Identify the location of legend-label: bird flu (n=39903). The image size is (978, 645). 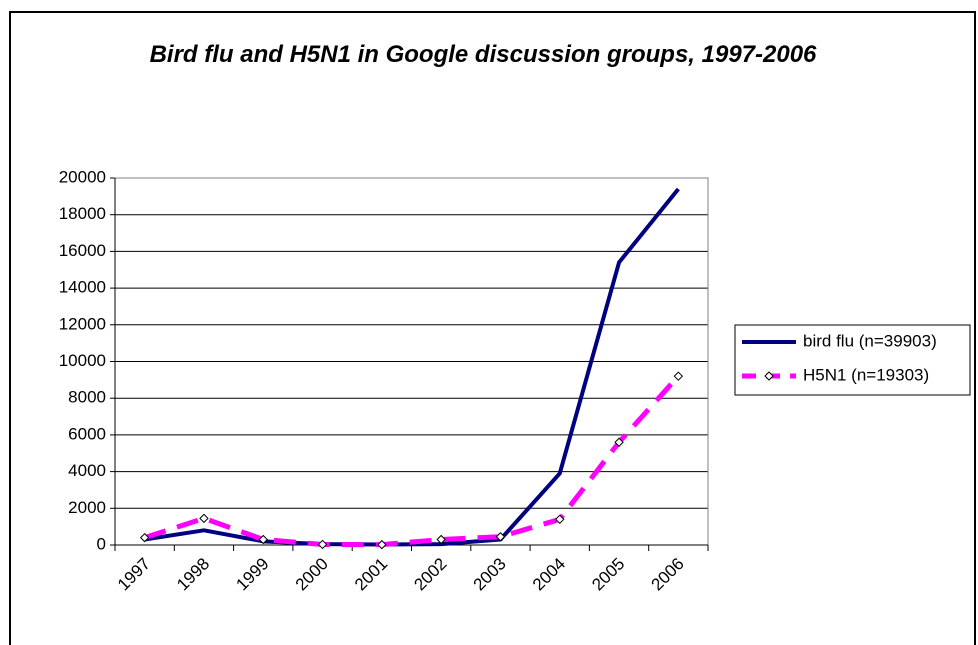
(870, 340).